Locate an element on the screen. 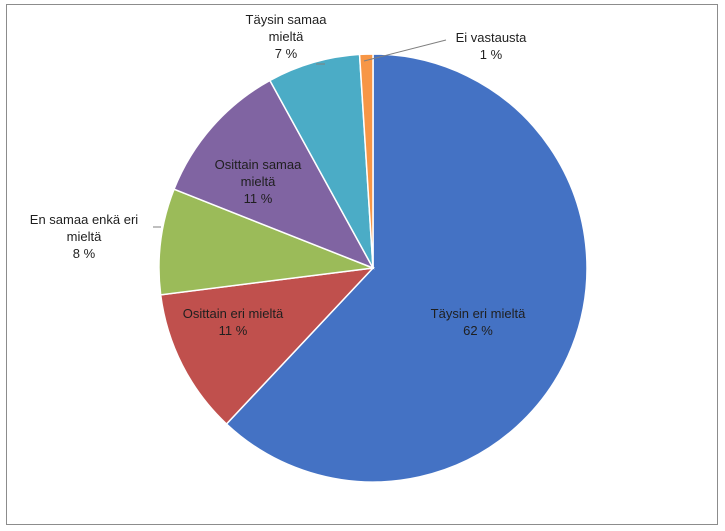 The image size is (725, 531). slice-label-0: Täysin eri mieltä 62 % is located at coordinates (478, 322).